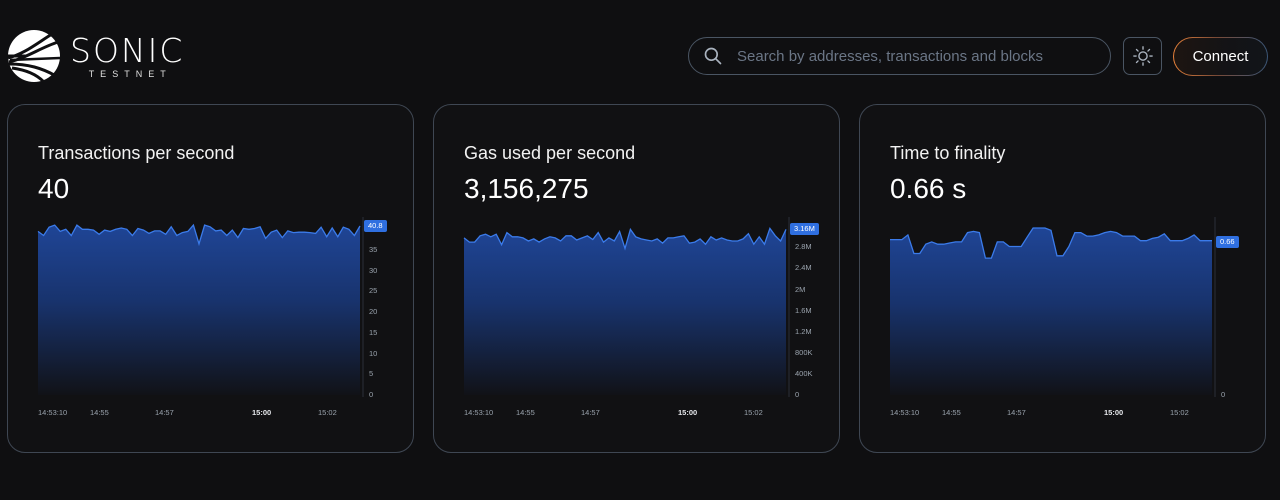 Image resolution: width=1280 pixels, height=500 pixels. I want to click on theme-toggle-button, so click(1142, 56).